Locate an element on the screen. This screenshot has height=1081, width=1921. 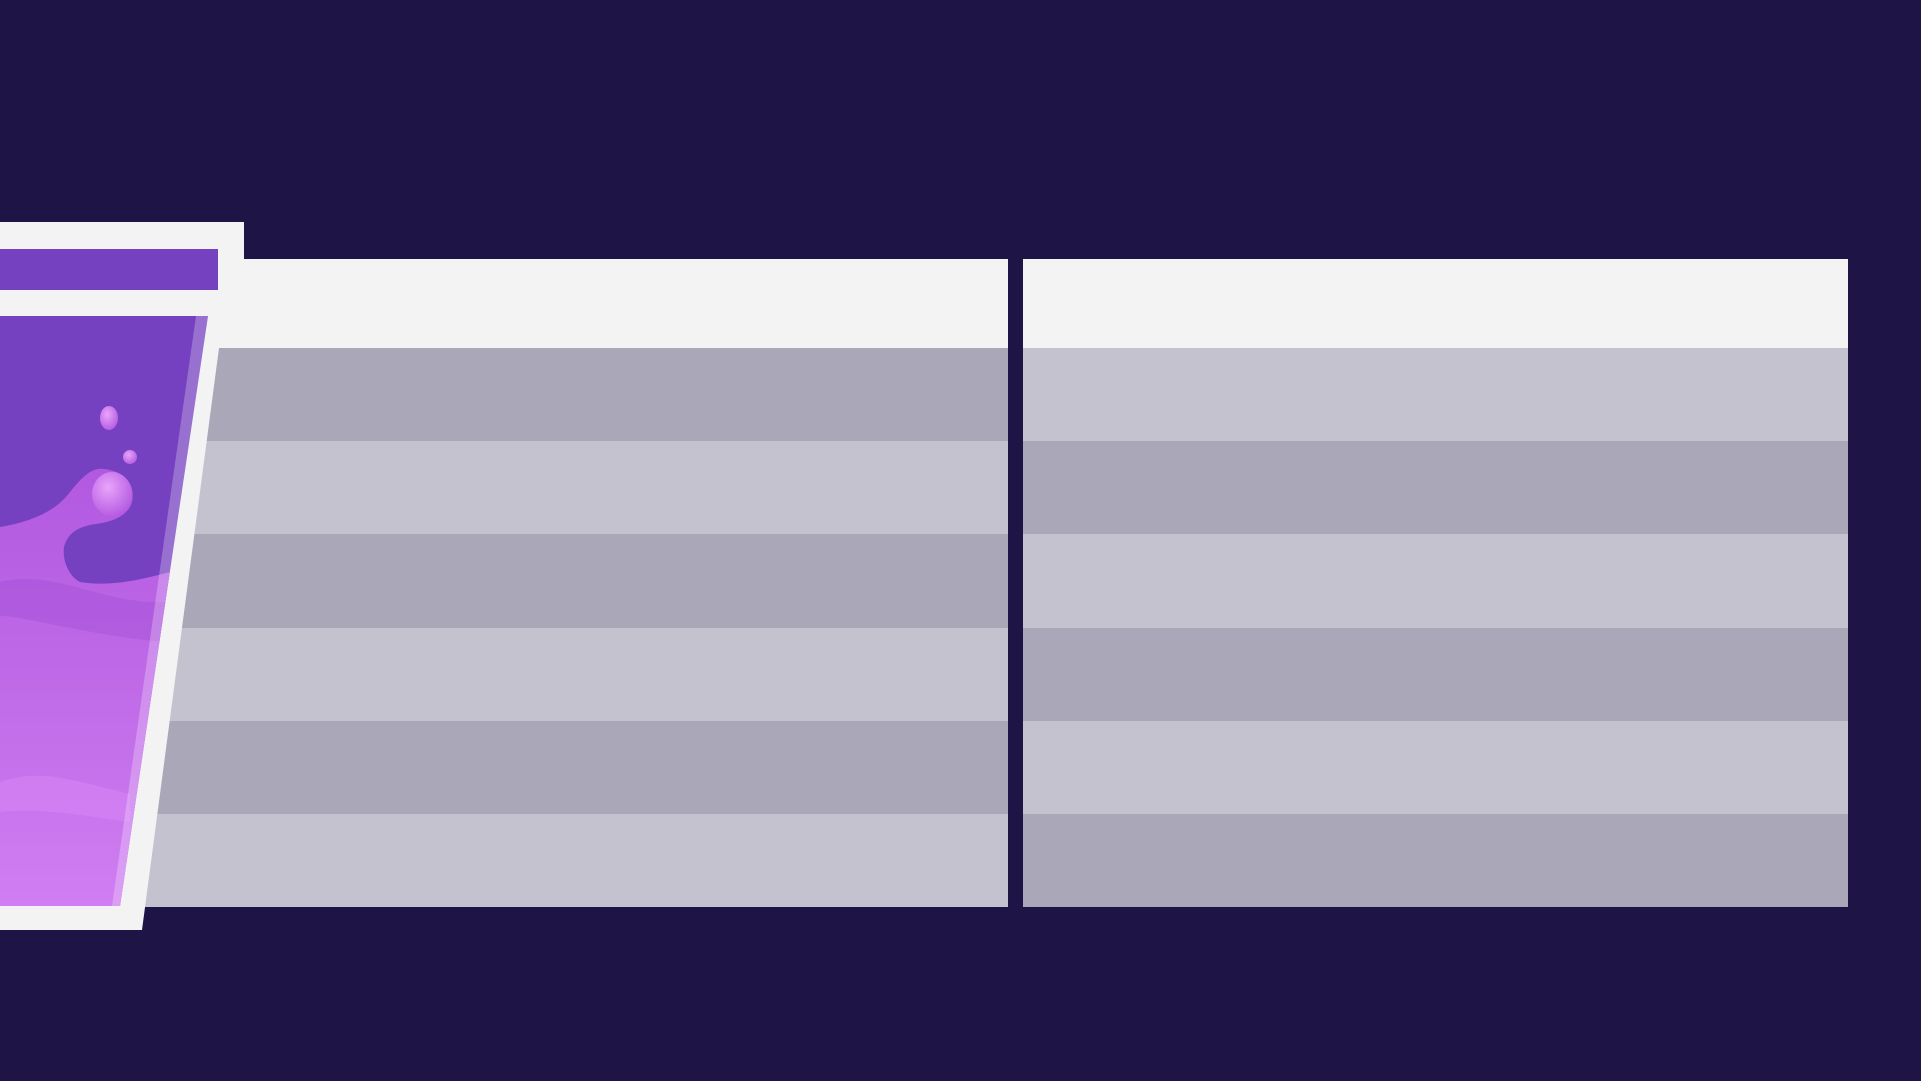
purple-drink-glass-icon is located at coordinates (123, 577).